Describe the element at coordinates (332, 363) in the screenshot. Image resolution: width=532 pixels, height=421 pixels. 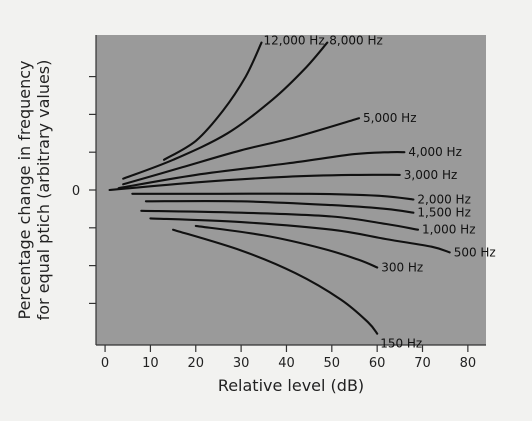
I see `x-tick-label: 50` at that location.